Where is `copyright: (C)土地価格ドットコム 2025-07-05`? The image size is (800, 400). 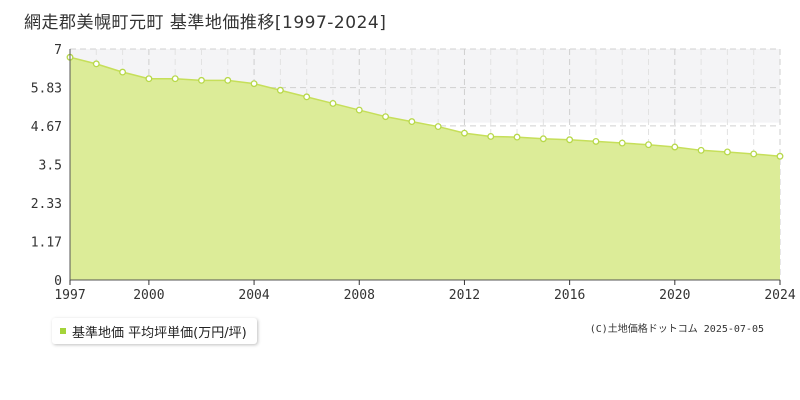
copyright: (C)土地価格ドットコム 2025-07-05 is located at coordinates (676, 329).